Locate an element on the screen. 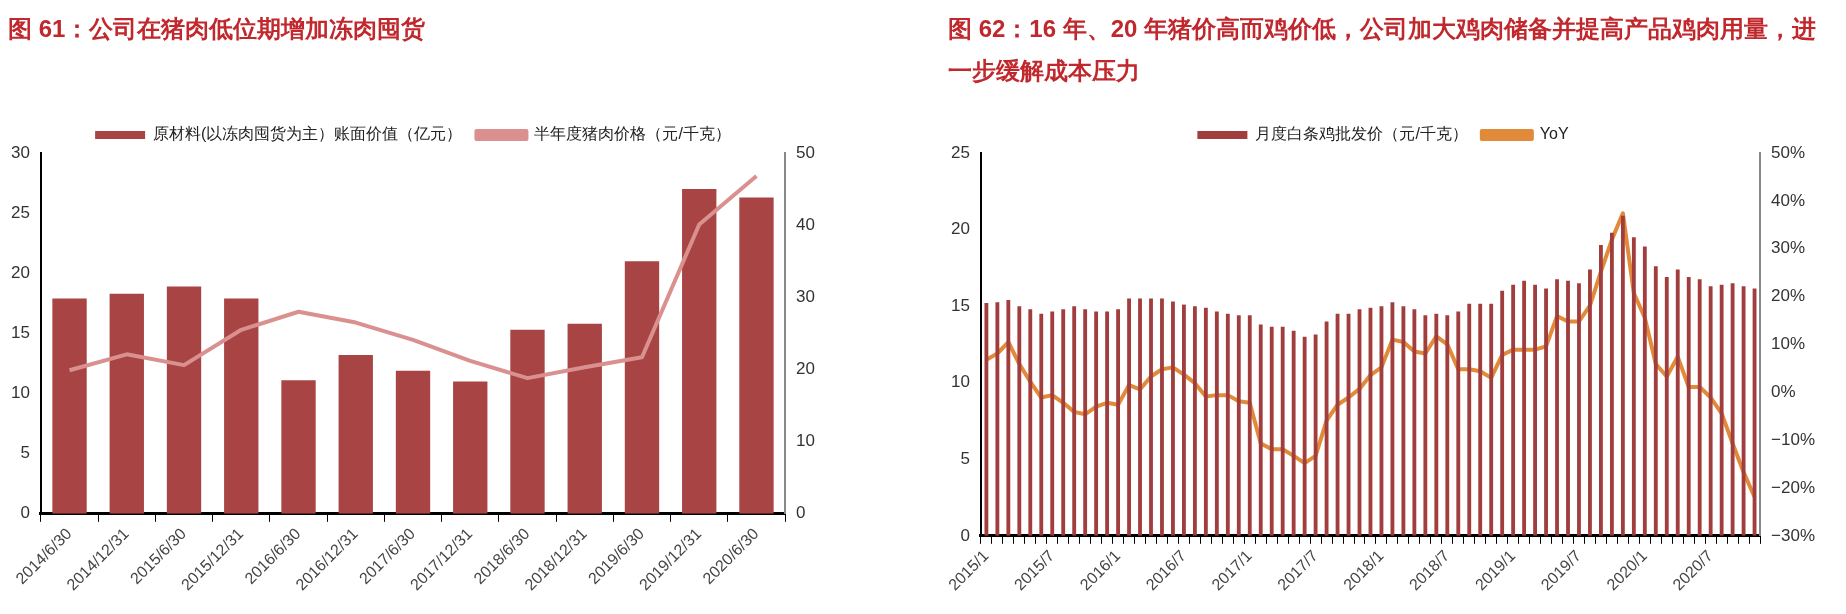 The width and height of the screenshot is (1846, 614). y2-tick-label: −30% is located at coordinates (1793, 535).